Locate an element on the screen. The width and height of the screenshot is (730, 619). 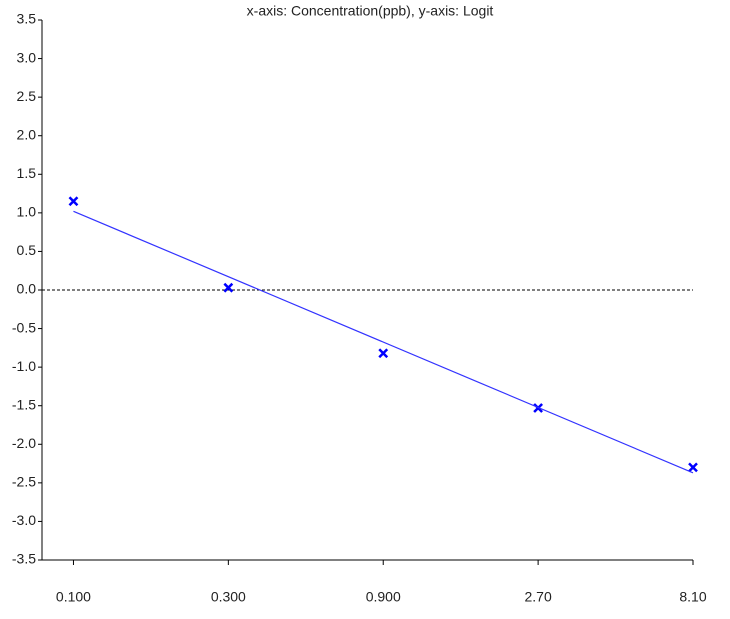
y-tick-label: -2.0 is located at coordinates (24, 443).